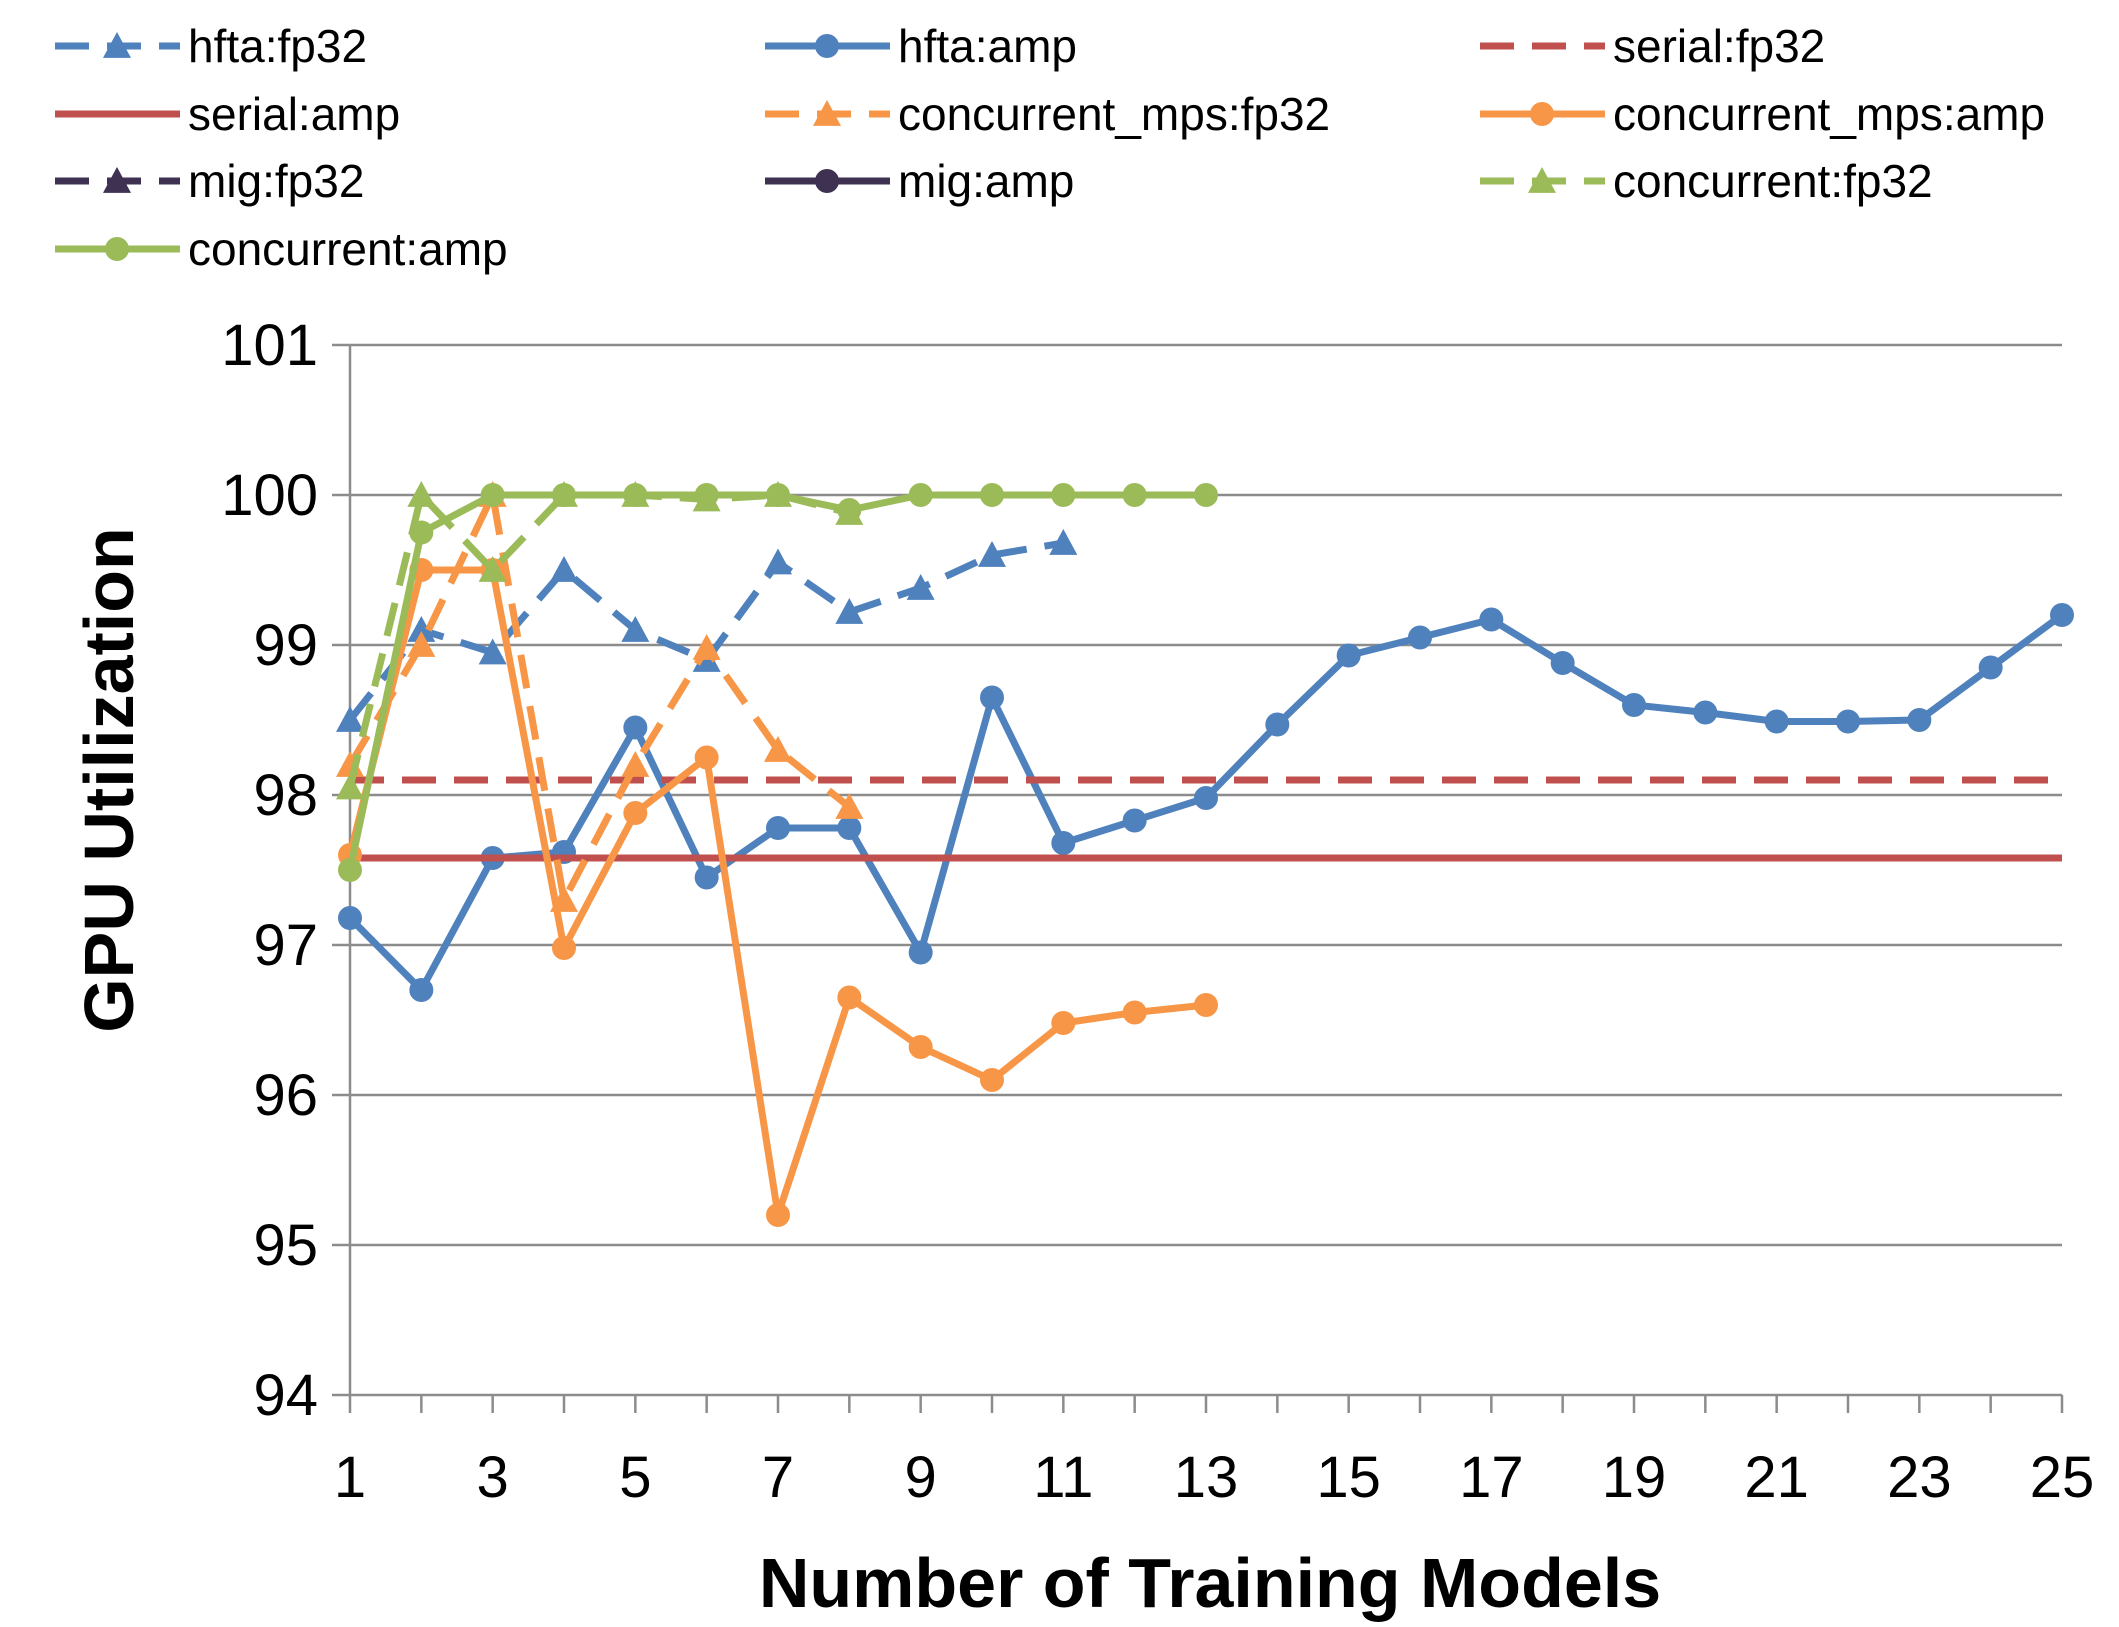  I want to click on legend-entry-hfta-amp: hfta:amp, so click(921, 46).